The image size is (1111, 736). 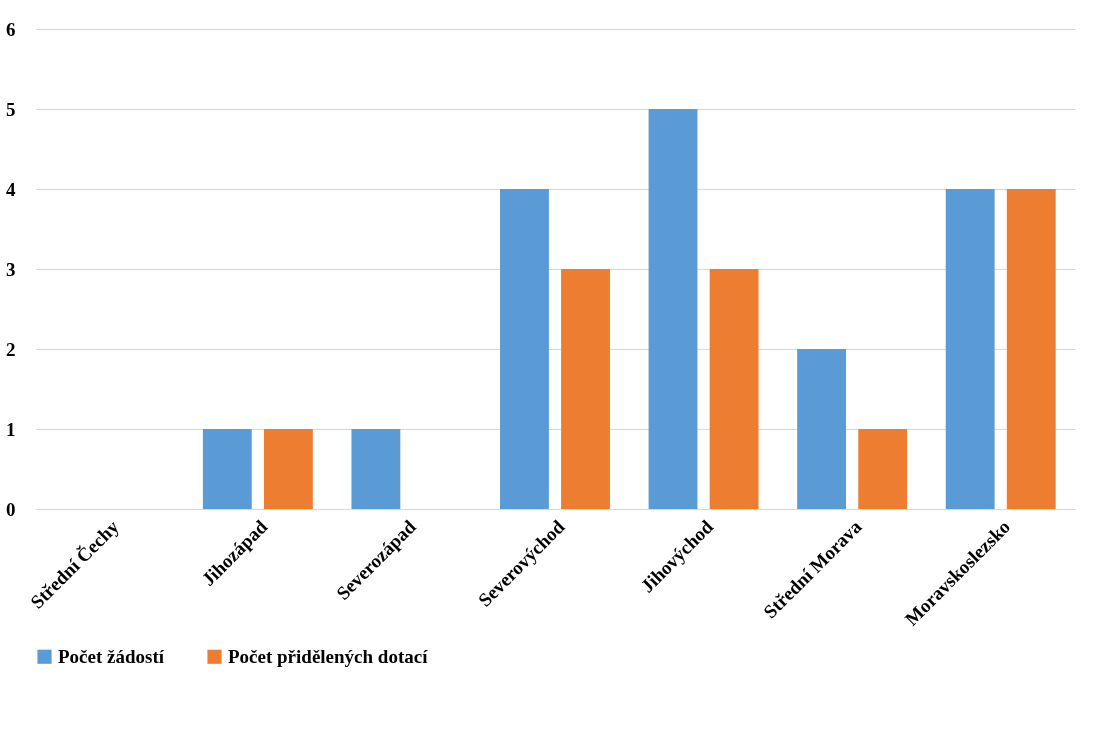 I want to click on y-tick-label: 2, so click(x=11, y=349).